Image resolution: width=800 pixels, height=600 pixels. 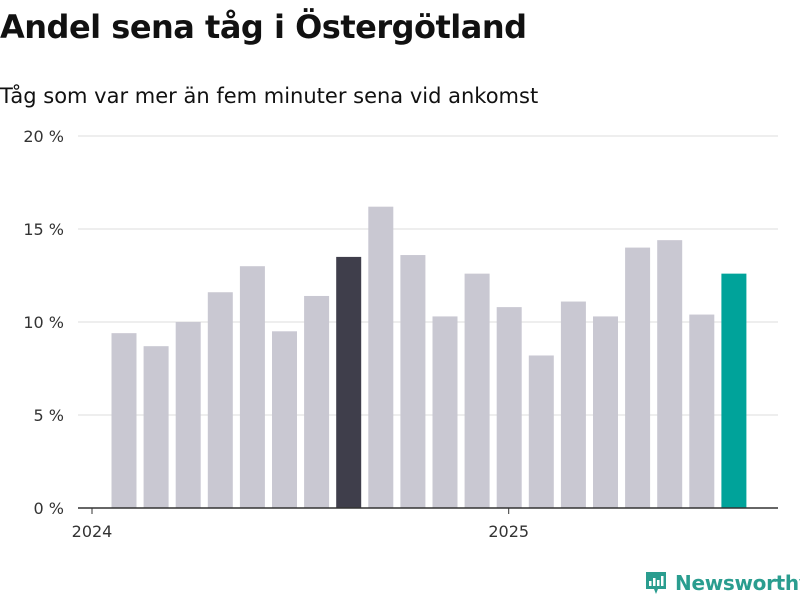 I want to click on brand-name: Newsworthy, so click(x=737, y=583).